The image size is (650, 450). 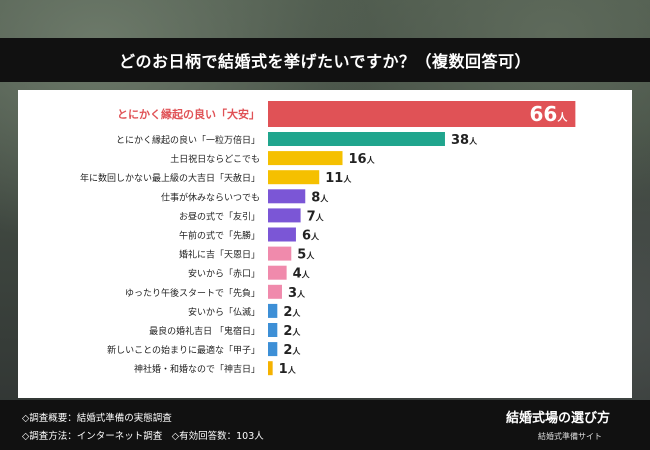 I want to click on brand-subtitle: 結婚式準備サイト, so click(x=570, y=436).